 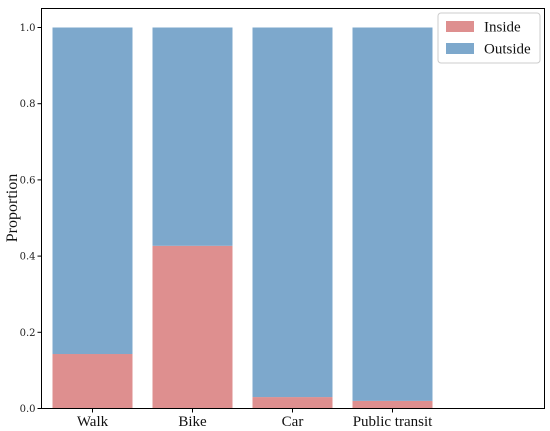 I want to click on legend-swatch-outside, so click(x=460, y=48).